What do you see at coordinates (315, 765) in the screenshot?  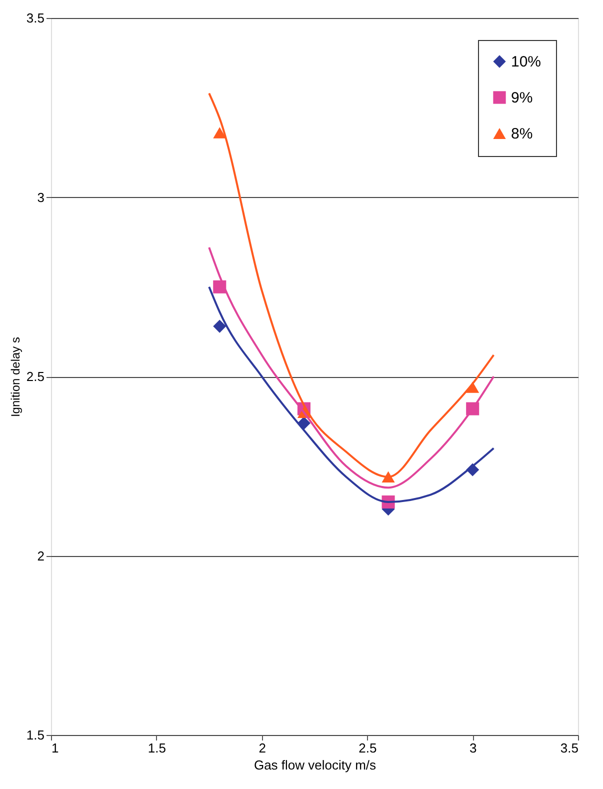 I see `x-axis-title: Gas flow velocity m/s` at bounding box center [315, 765].